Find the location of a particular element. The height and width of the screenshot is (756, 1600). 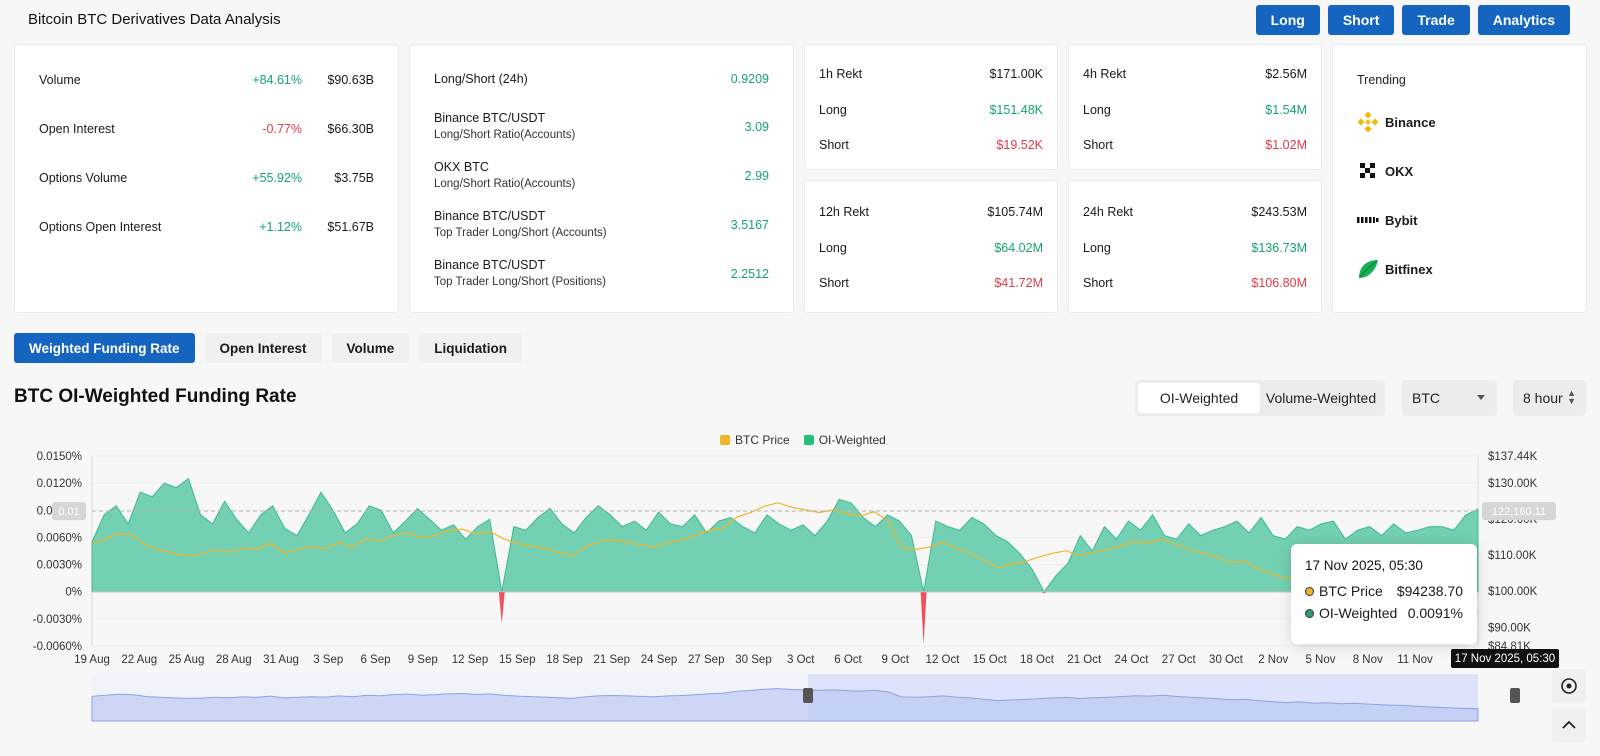

rekt-short: $19.52K is located at coordinates (1019, 145).